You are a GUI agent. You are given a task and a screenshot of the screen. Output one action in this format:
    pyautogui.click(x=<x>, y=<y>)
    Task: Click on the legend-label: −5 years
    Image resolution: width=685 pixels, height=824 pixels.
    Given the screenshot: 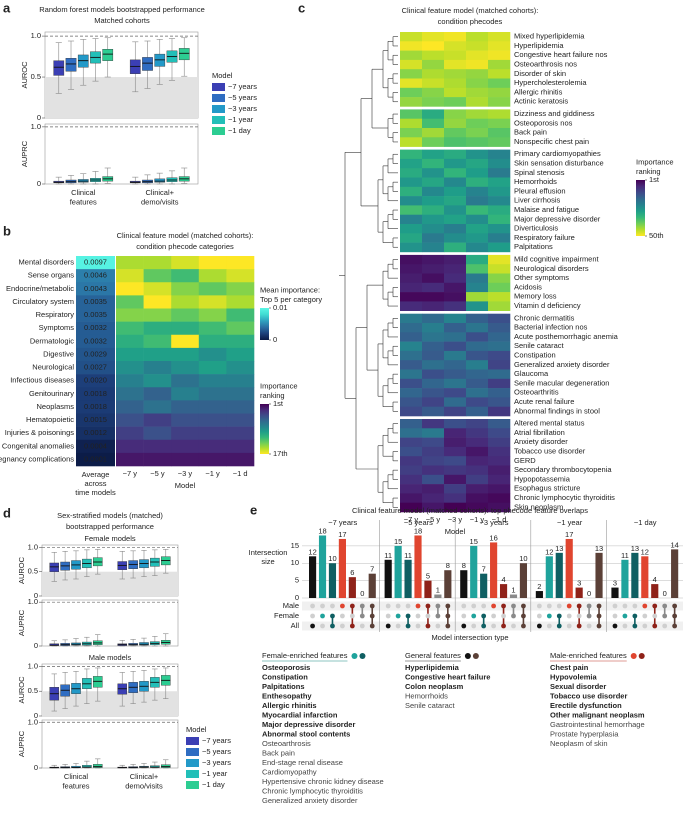 What is the action you would take?
    pyautogui.click(x=242, y=97)
    